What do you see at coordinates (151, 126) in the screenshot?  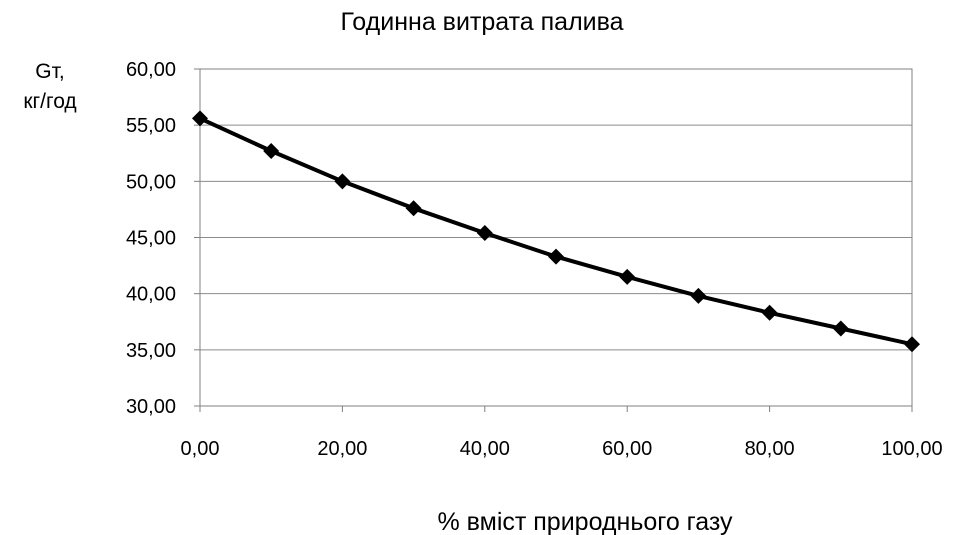 I see `y-tick-label: 55,00` at bounding box center [151, 126].